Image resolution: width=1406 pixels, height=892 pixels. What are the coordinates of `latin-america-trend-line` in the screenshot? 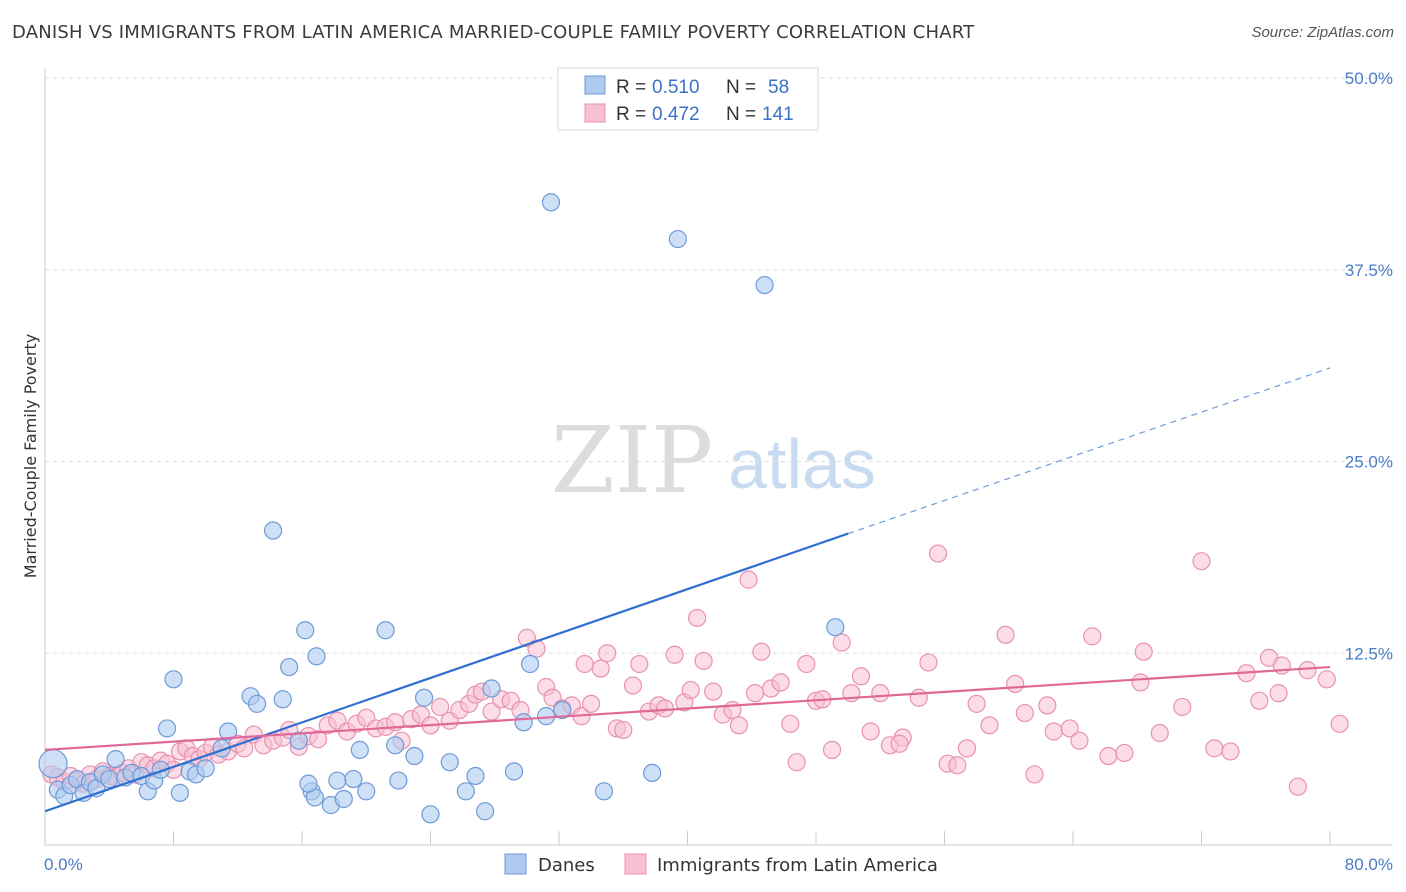 It's located at (687, 708).